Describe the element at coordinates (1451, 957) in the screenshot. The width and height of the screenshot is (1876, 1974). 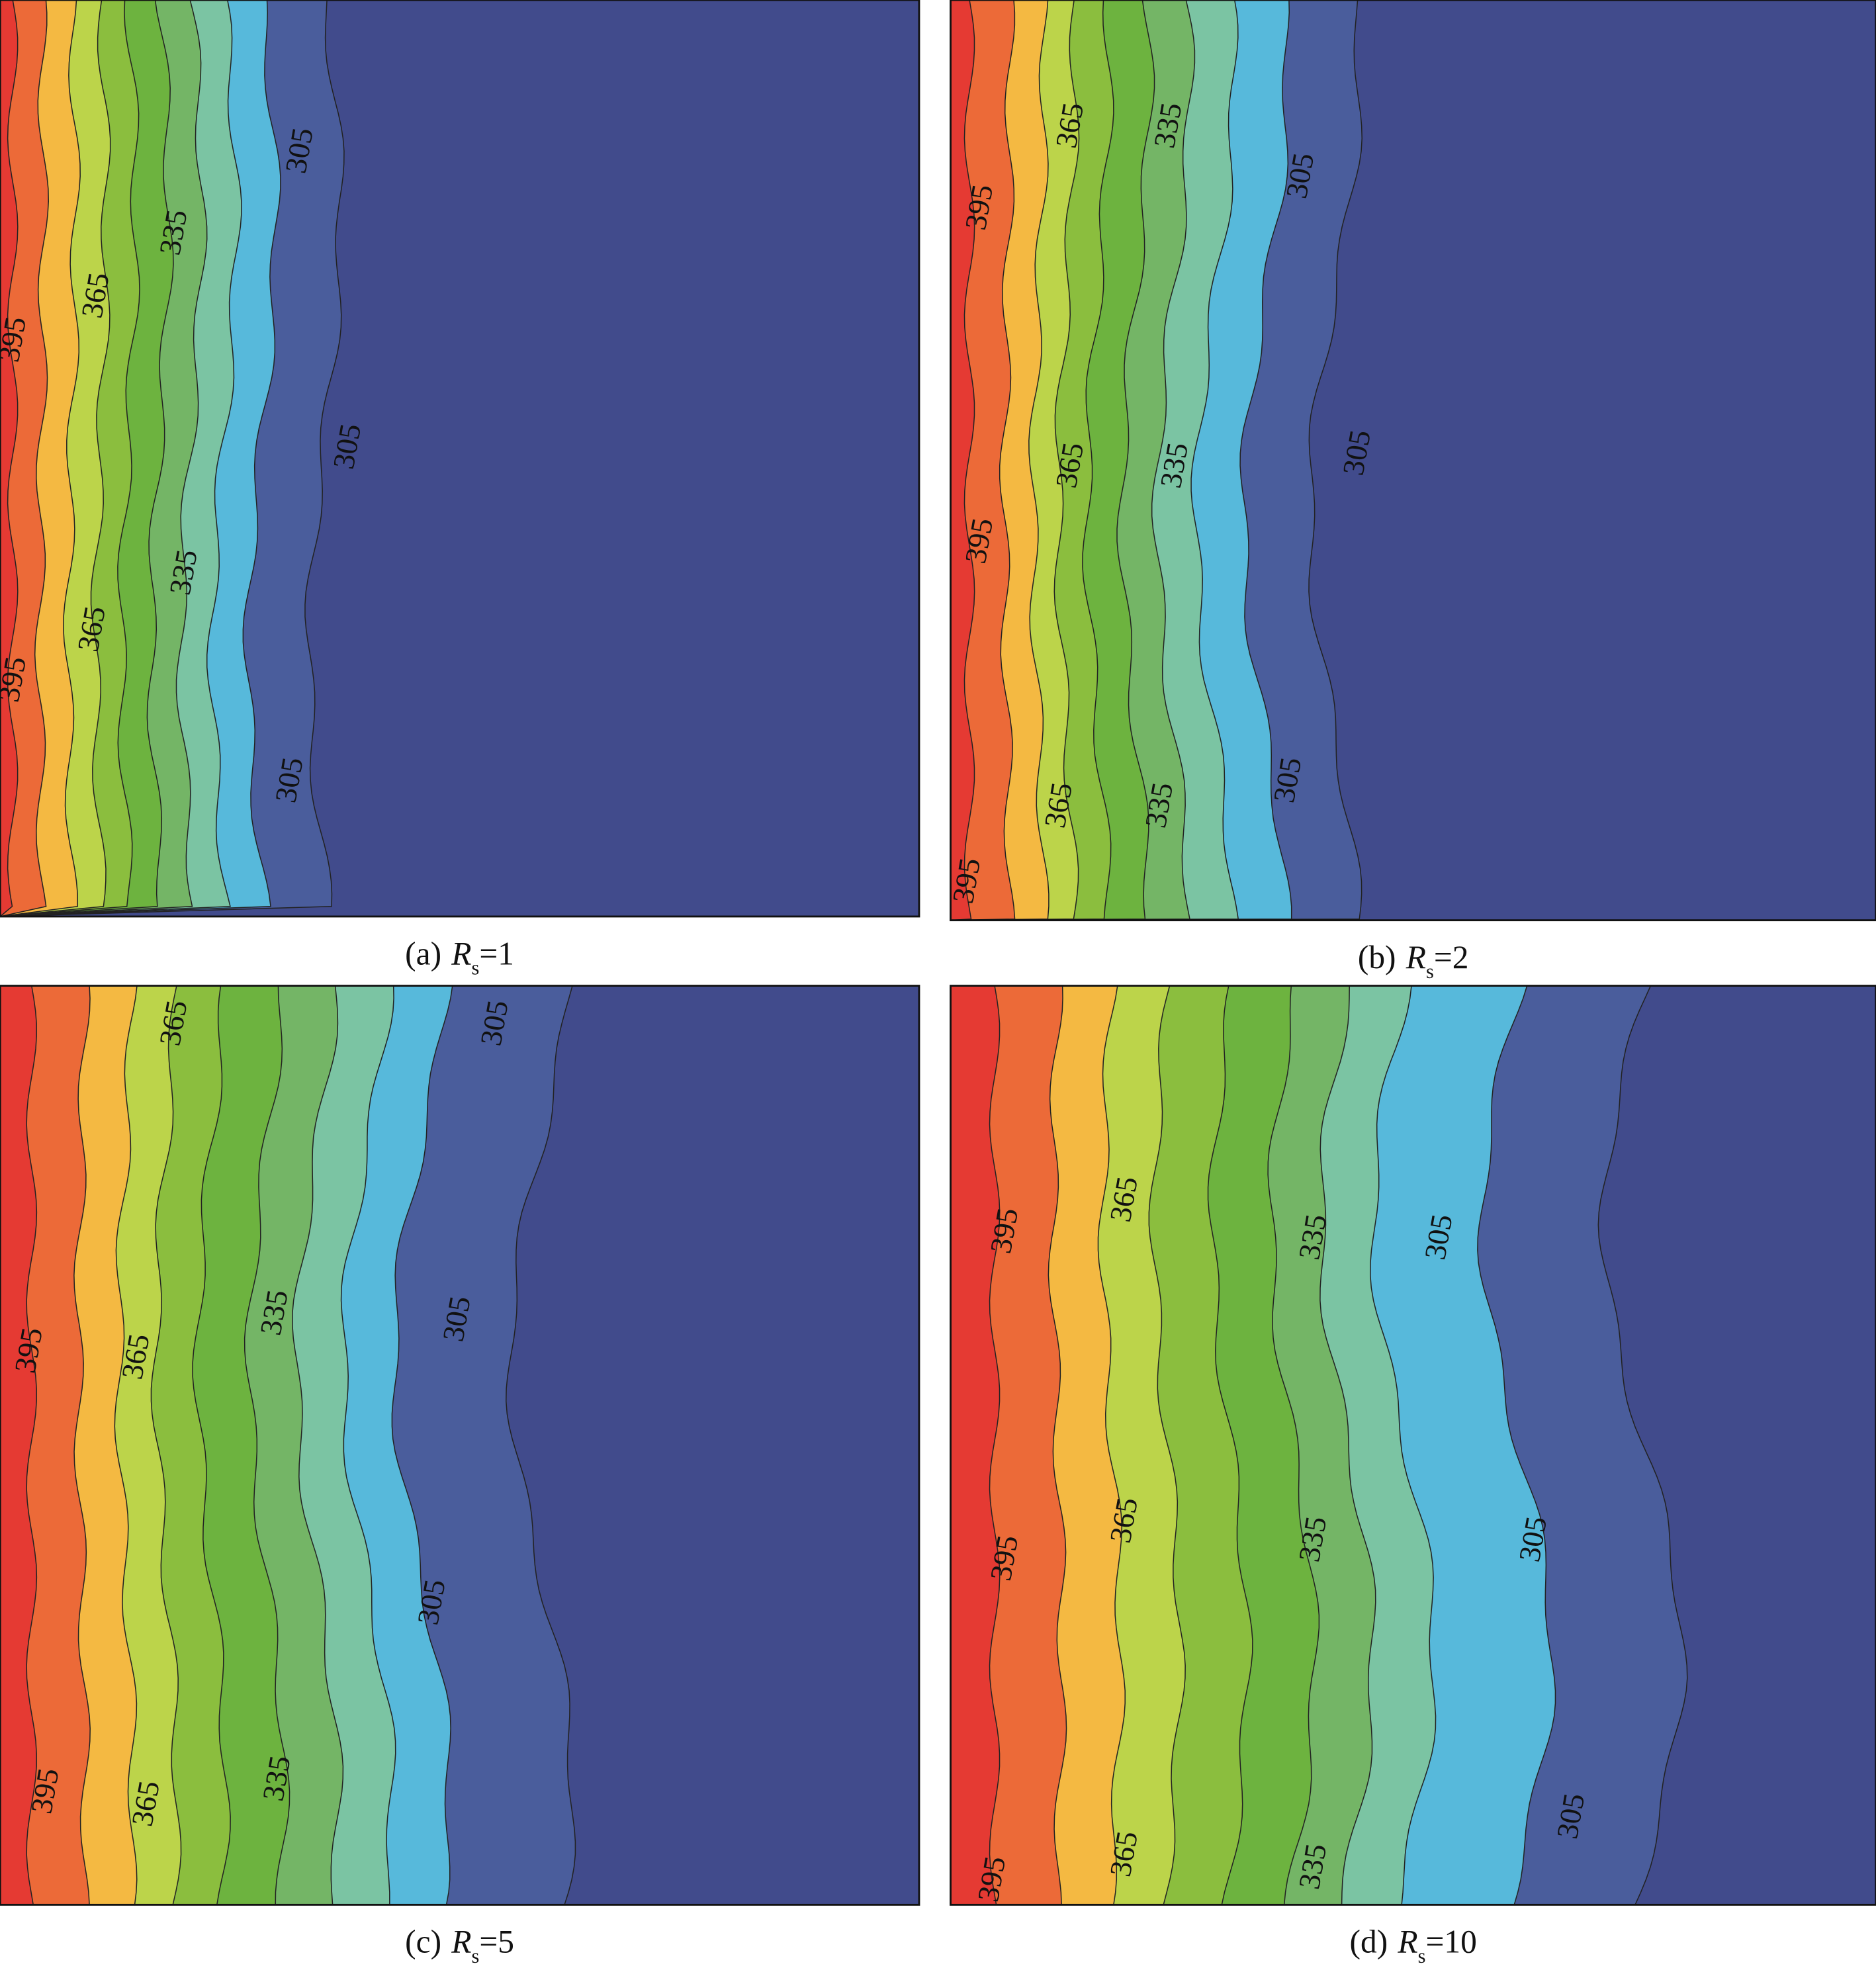
I see `caption-value: =2` at that location.